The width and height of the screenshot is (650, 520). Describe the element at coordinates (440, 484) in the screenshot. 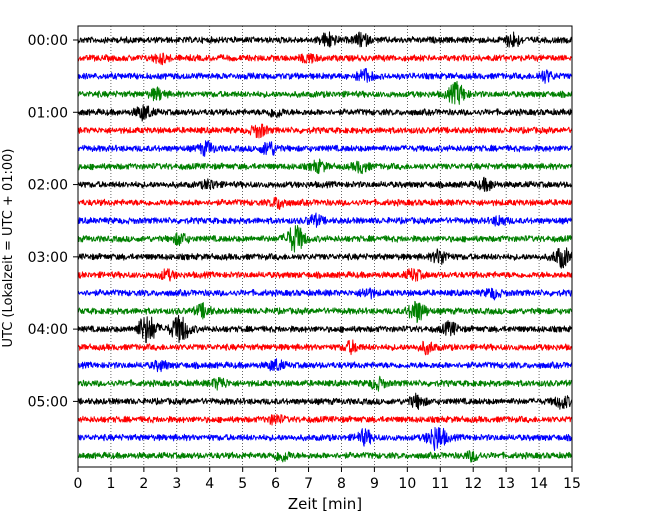

I see `x-tick-label: 11` at that location.